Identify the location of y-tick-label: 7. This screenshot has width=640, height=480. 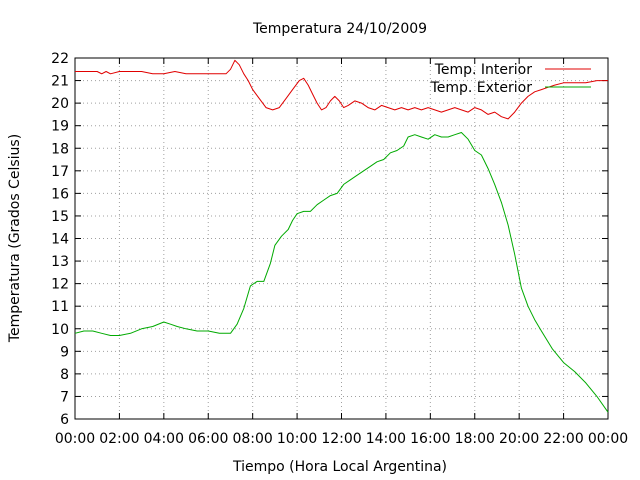
(64, 397).